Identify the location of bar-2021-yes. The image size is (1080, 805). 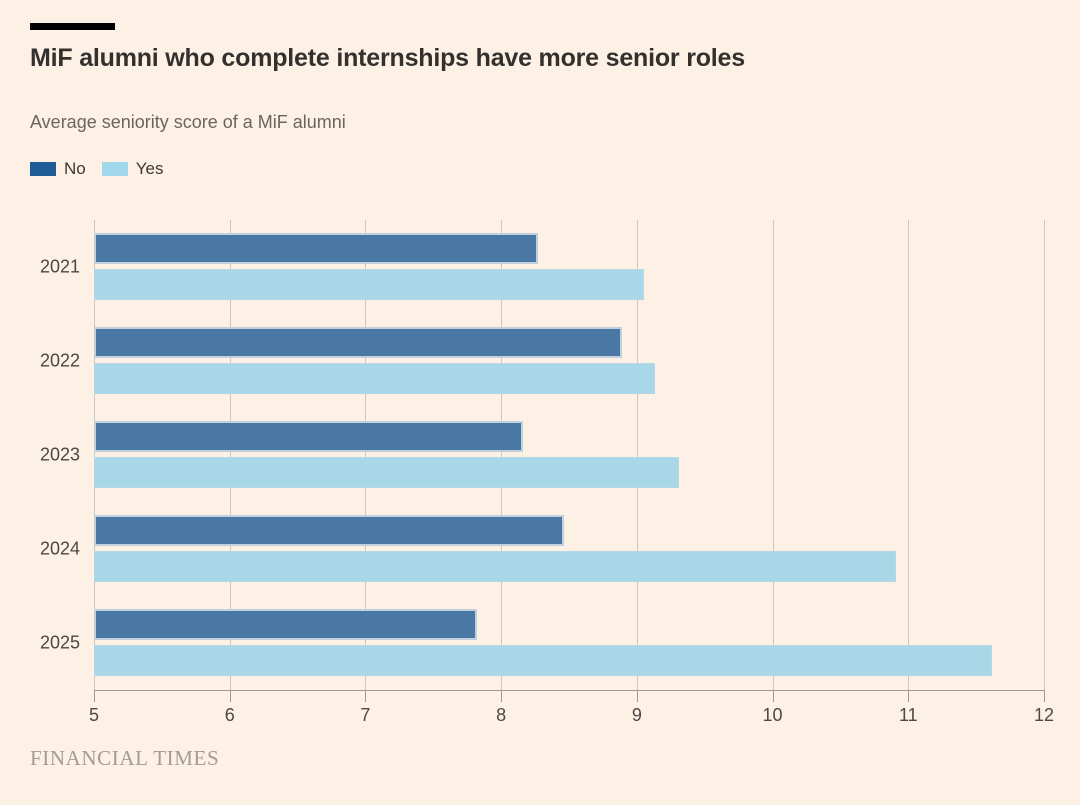
(369, 284).